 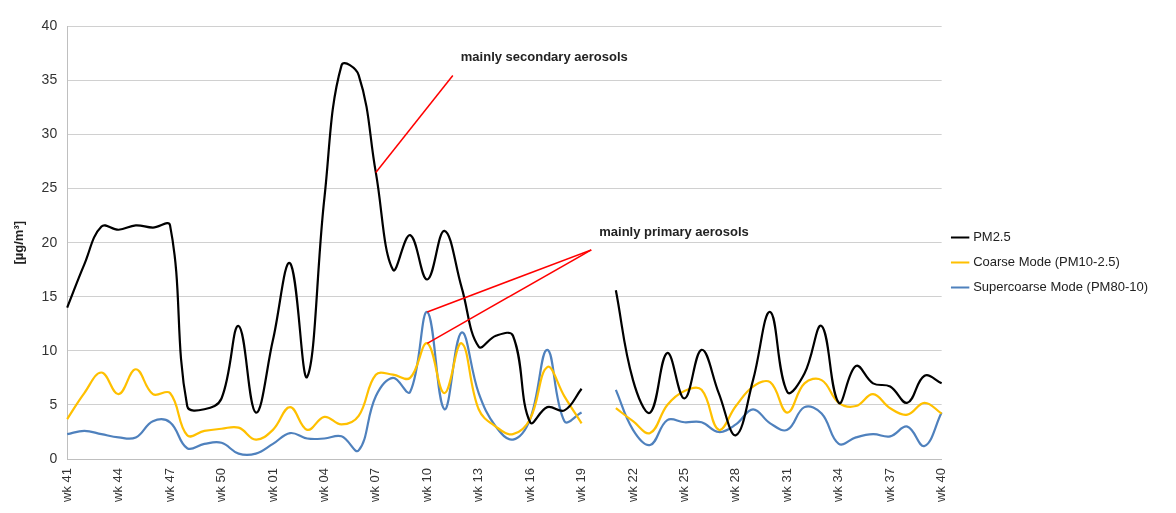 I want to click on y-tick-label: 40, so click(x=49, y=25).